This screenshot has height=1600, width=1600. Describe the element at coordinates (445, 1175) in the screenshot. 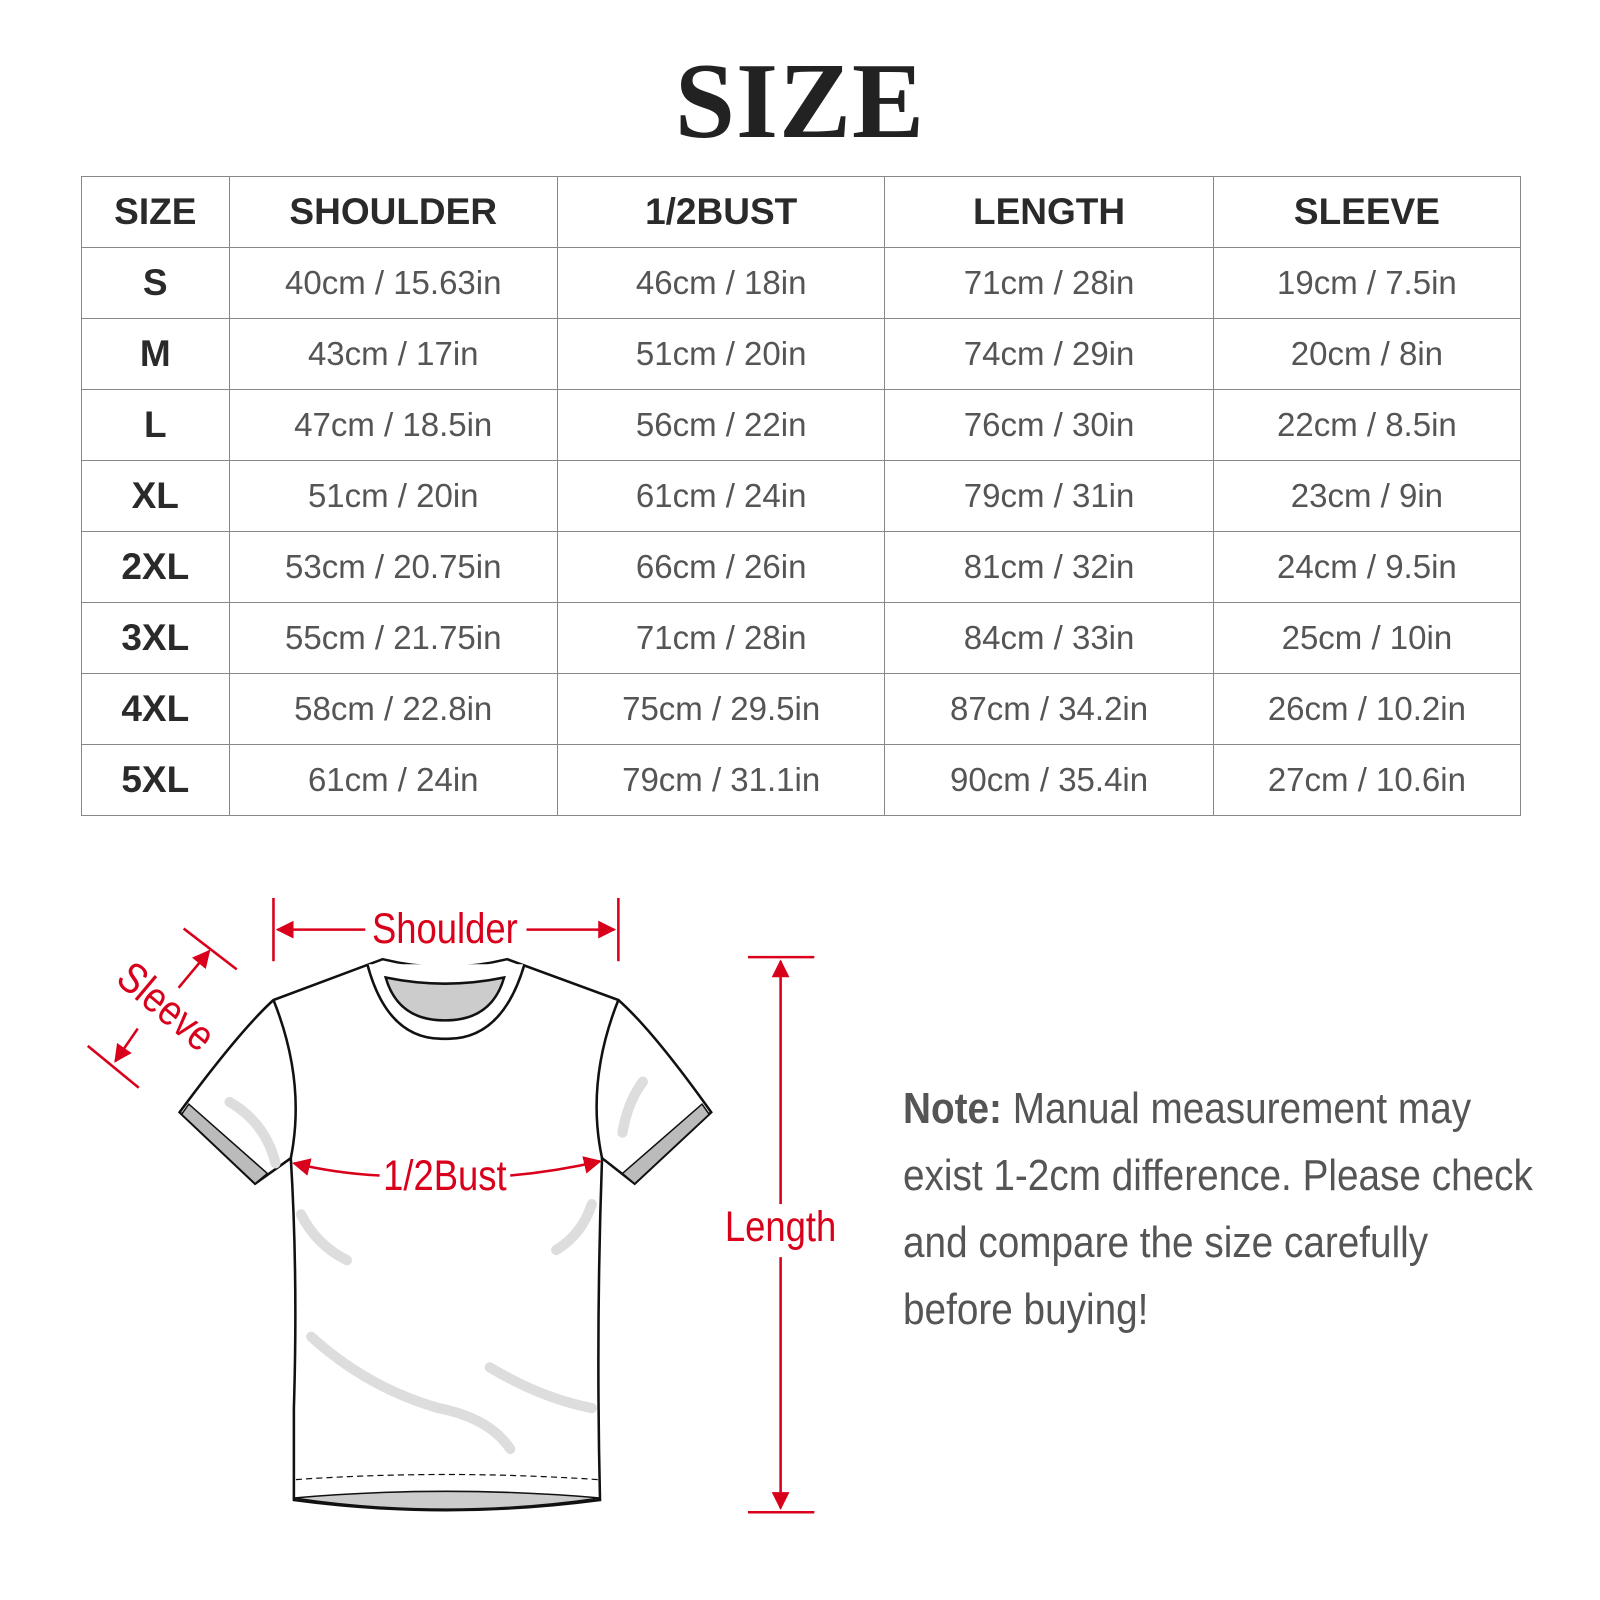

I see `bust-label: 1/2Bust` at that location.